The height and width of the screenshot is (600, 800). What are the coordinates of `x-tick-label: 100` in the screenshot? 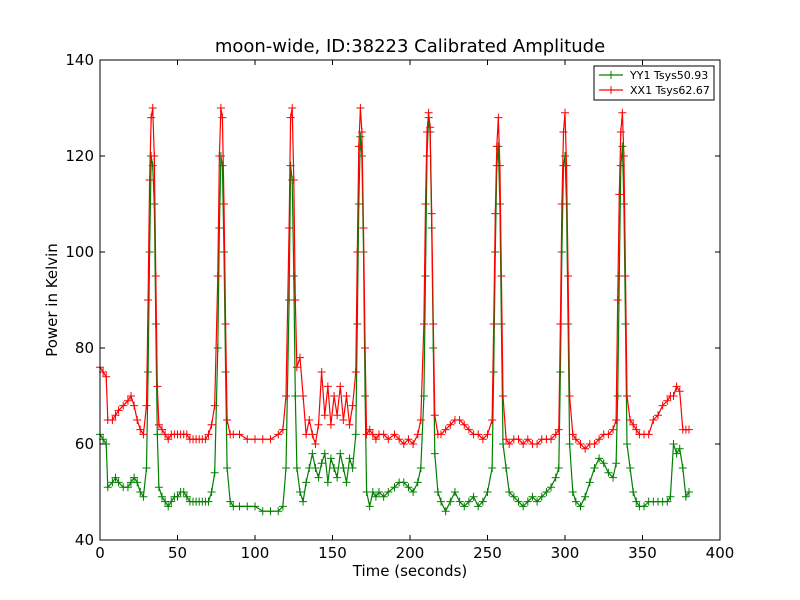 It's located at (255, 553).